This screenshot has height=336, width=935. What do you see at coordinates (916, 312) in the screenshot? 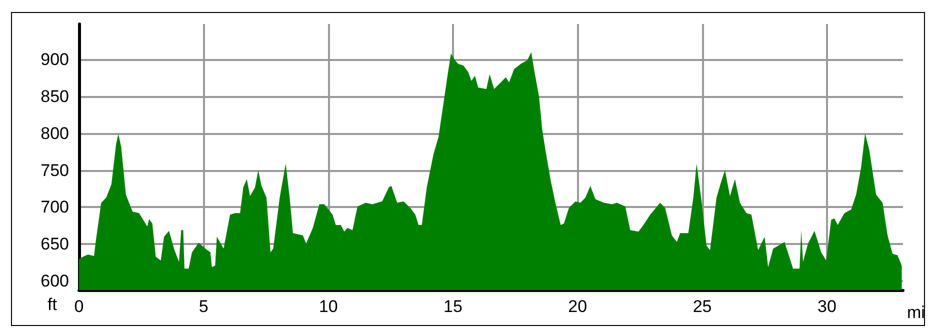
I see `x-axis-title: mi` at bounding box center [916, 312].